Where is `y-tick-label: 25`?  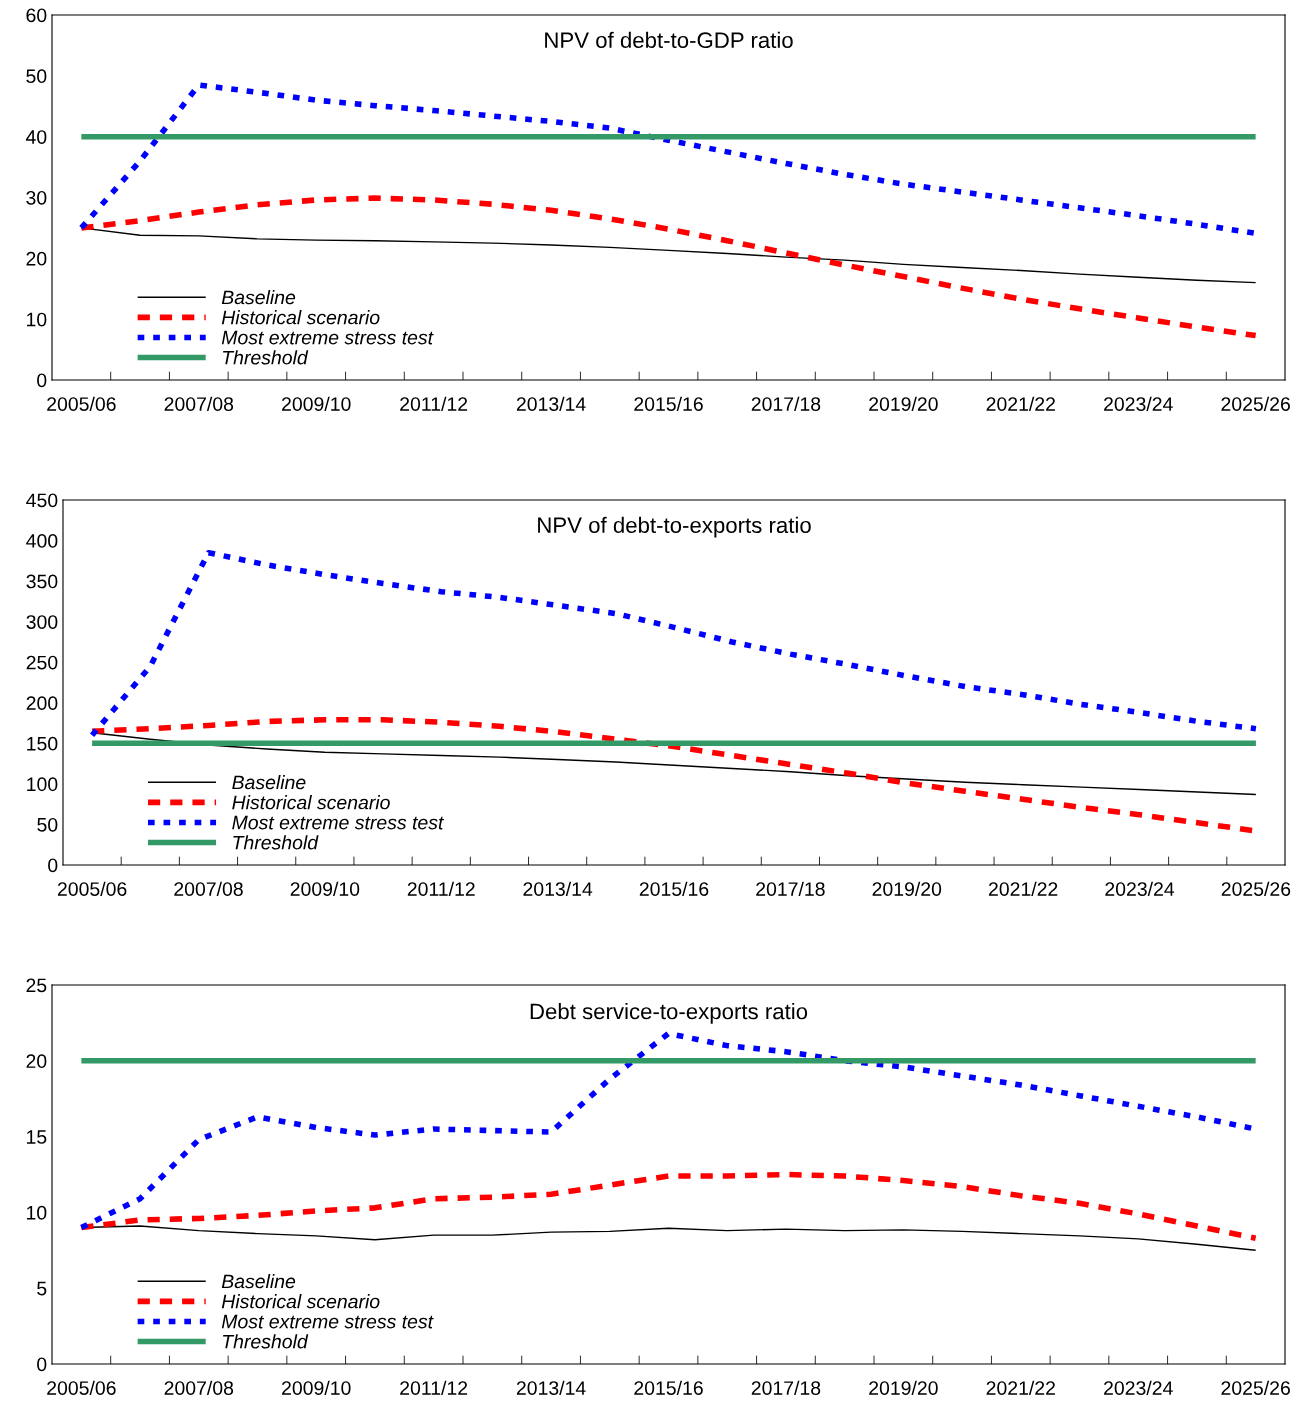 y-tick-label: 25 is located at coordinates (36, 985).